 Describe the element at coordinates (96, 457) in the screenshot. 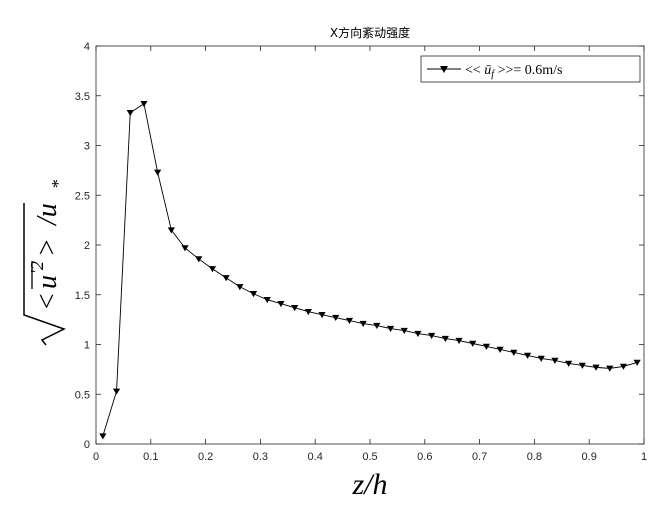

I see `x-tick-label: 0` at that location.